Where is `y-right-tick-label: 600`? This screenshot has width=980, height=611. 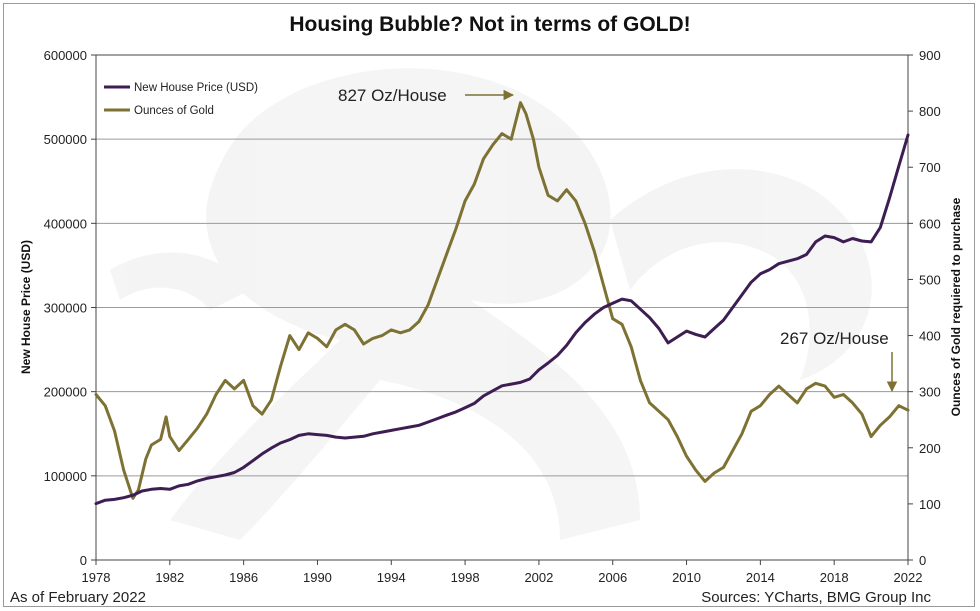
y-right-tick-label: 600 is located at coordinates (930, 223).